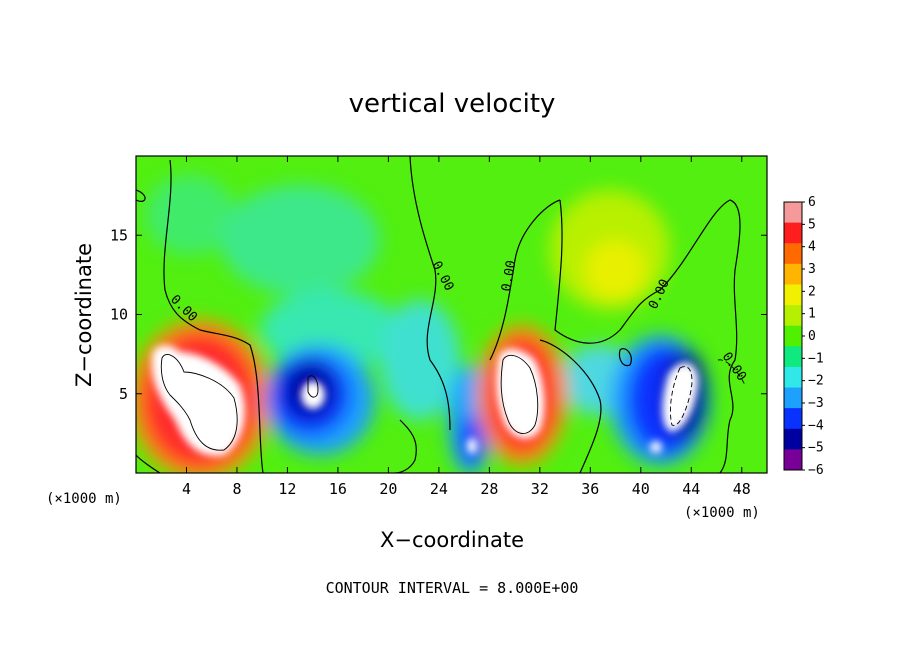  Describe the element at coordinates (812, 202) in the screenshot. I see `colorbar-tick-label: 6` at that location.